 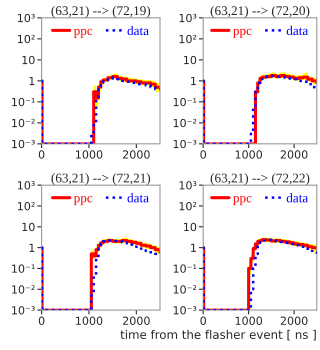 I want to click on chart-title: (63,21) --> (72,19), so click(x=100, y=12).